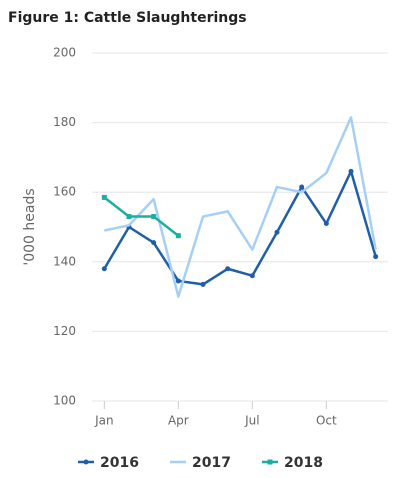 The width and height of the screenshot is (403, 478). Describe the element at coordinates (303, 463) in the screenshot. I see `legend-label: 2018` at that location.